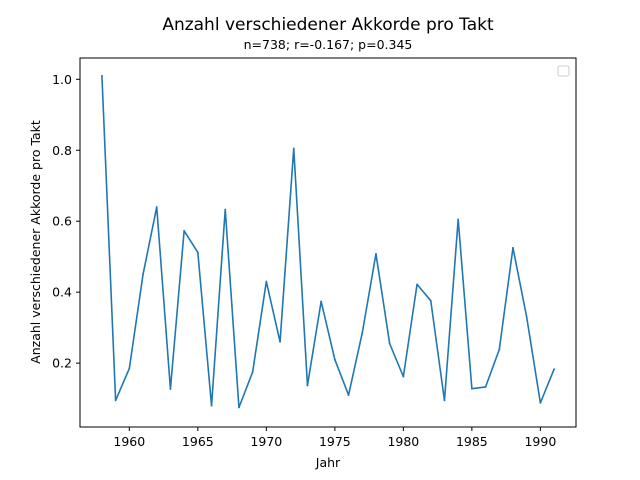 Image resolution: width=640 pixels, height=480 pixels. What do you see at coordinates (563, 71) in the screenshot?
I see `legend-box` at bounding box center [563, 71].